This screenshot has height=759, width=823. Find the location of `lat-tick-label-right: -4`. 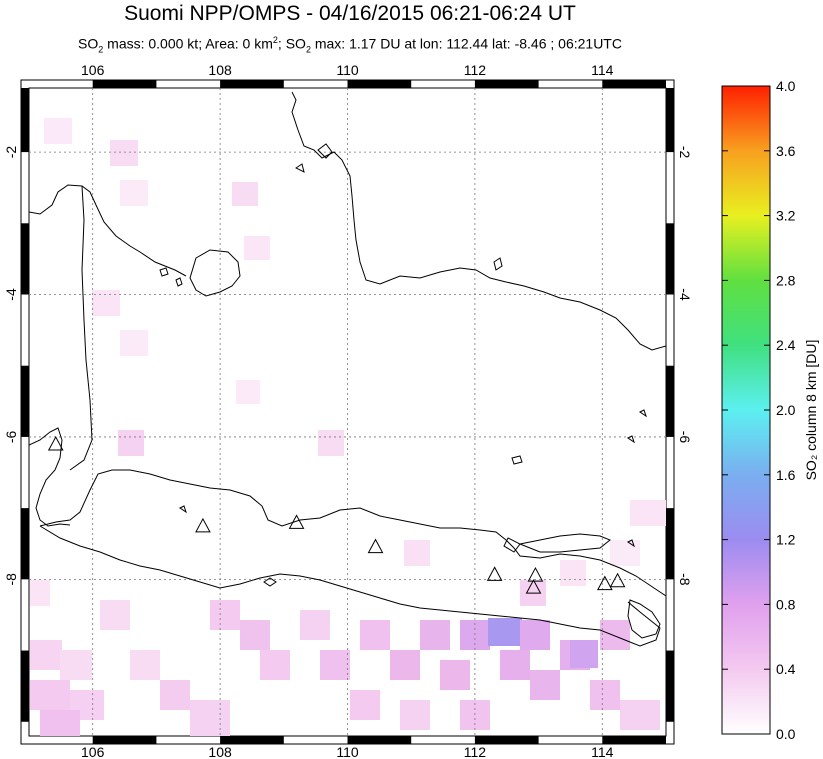

lat-tick-label-right: -4 is located at coordinates (685, 294).